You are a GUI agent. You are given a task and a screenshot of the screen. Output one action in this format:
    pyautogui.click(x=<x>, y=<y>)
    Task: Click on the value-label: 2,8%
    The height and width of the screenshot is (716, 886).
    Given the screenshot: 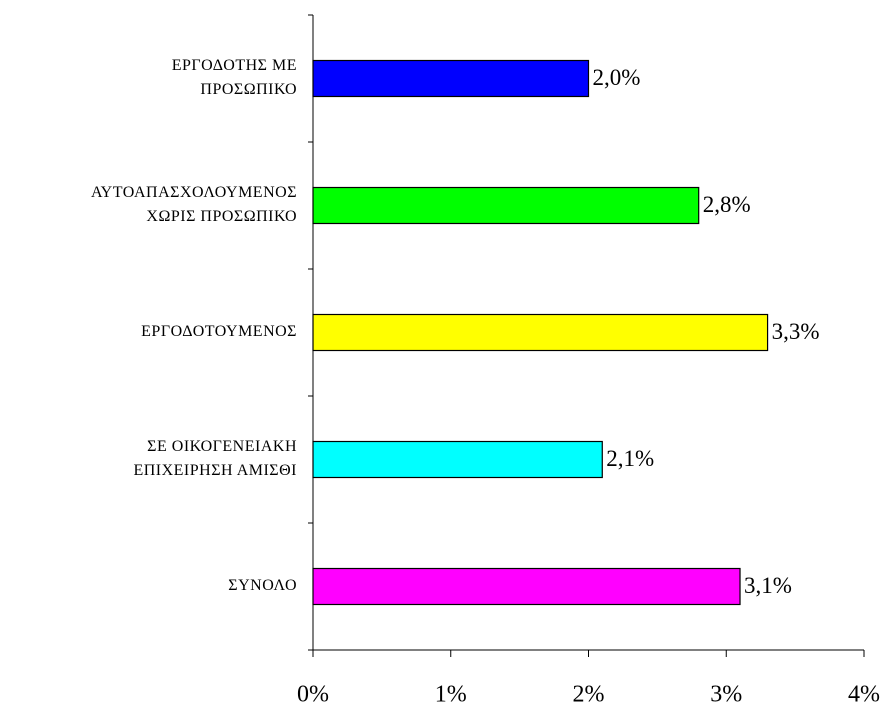 What is the action you would take?
    pyautogui.click(x=727, y=204)
    